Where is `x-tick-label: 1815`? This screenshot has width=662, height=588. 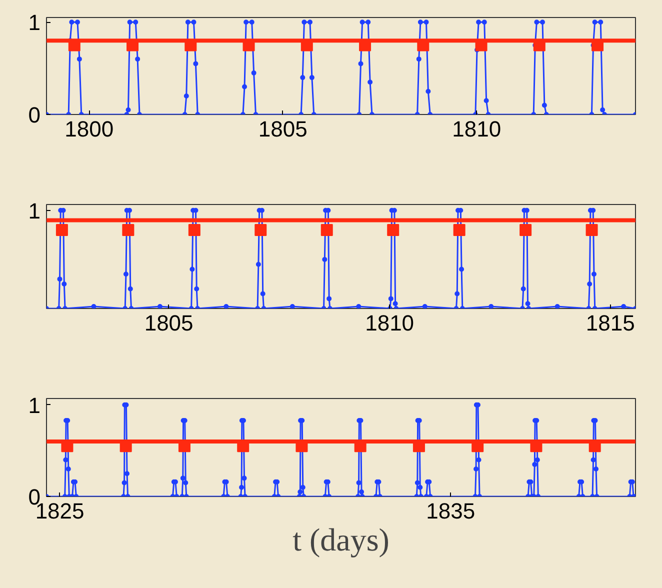
x-tick-label: 1815 is located at coordinates (610, 323).